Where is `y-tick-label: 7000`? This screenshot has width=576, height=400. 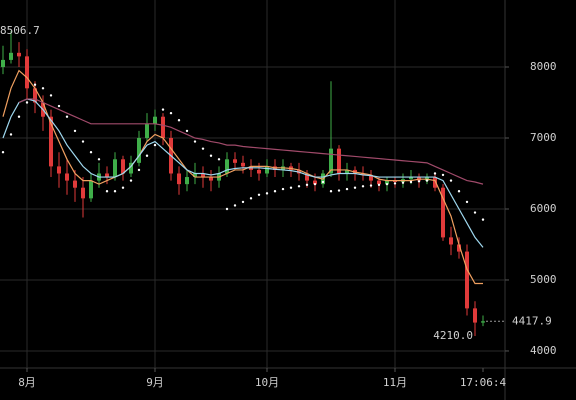 y-tick-label: 7000 is located at coordinates (543, 137).